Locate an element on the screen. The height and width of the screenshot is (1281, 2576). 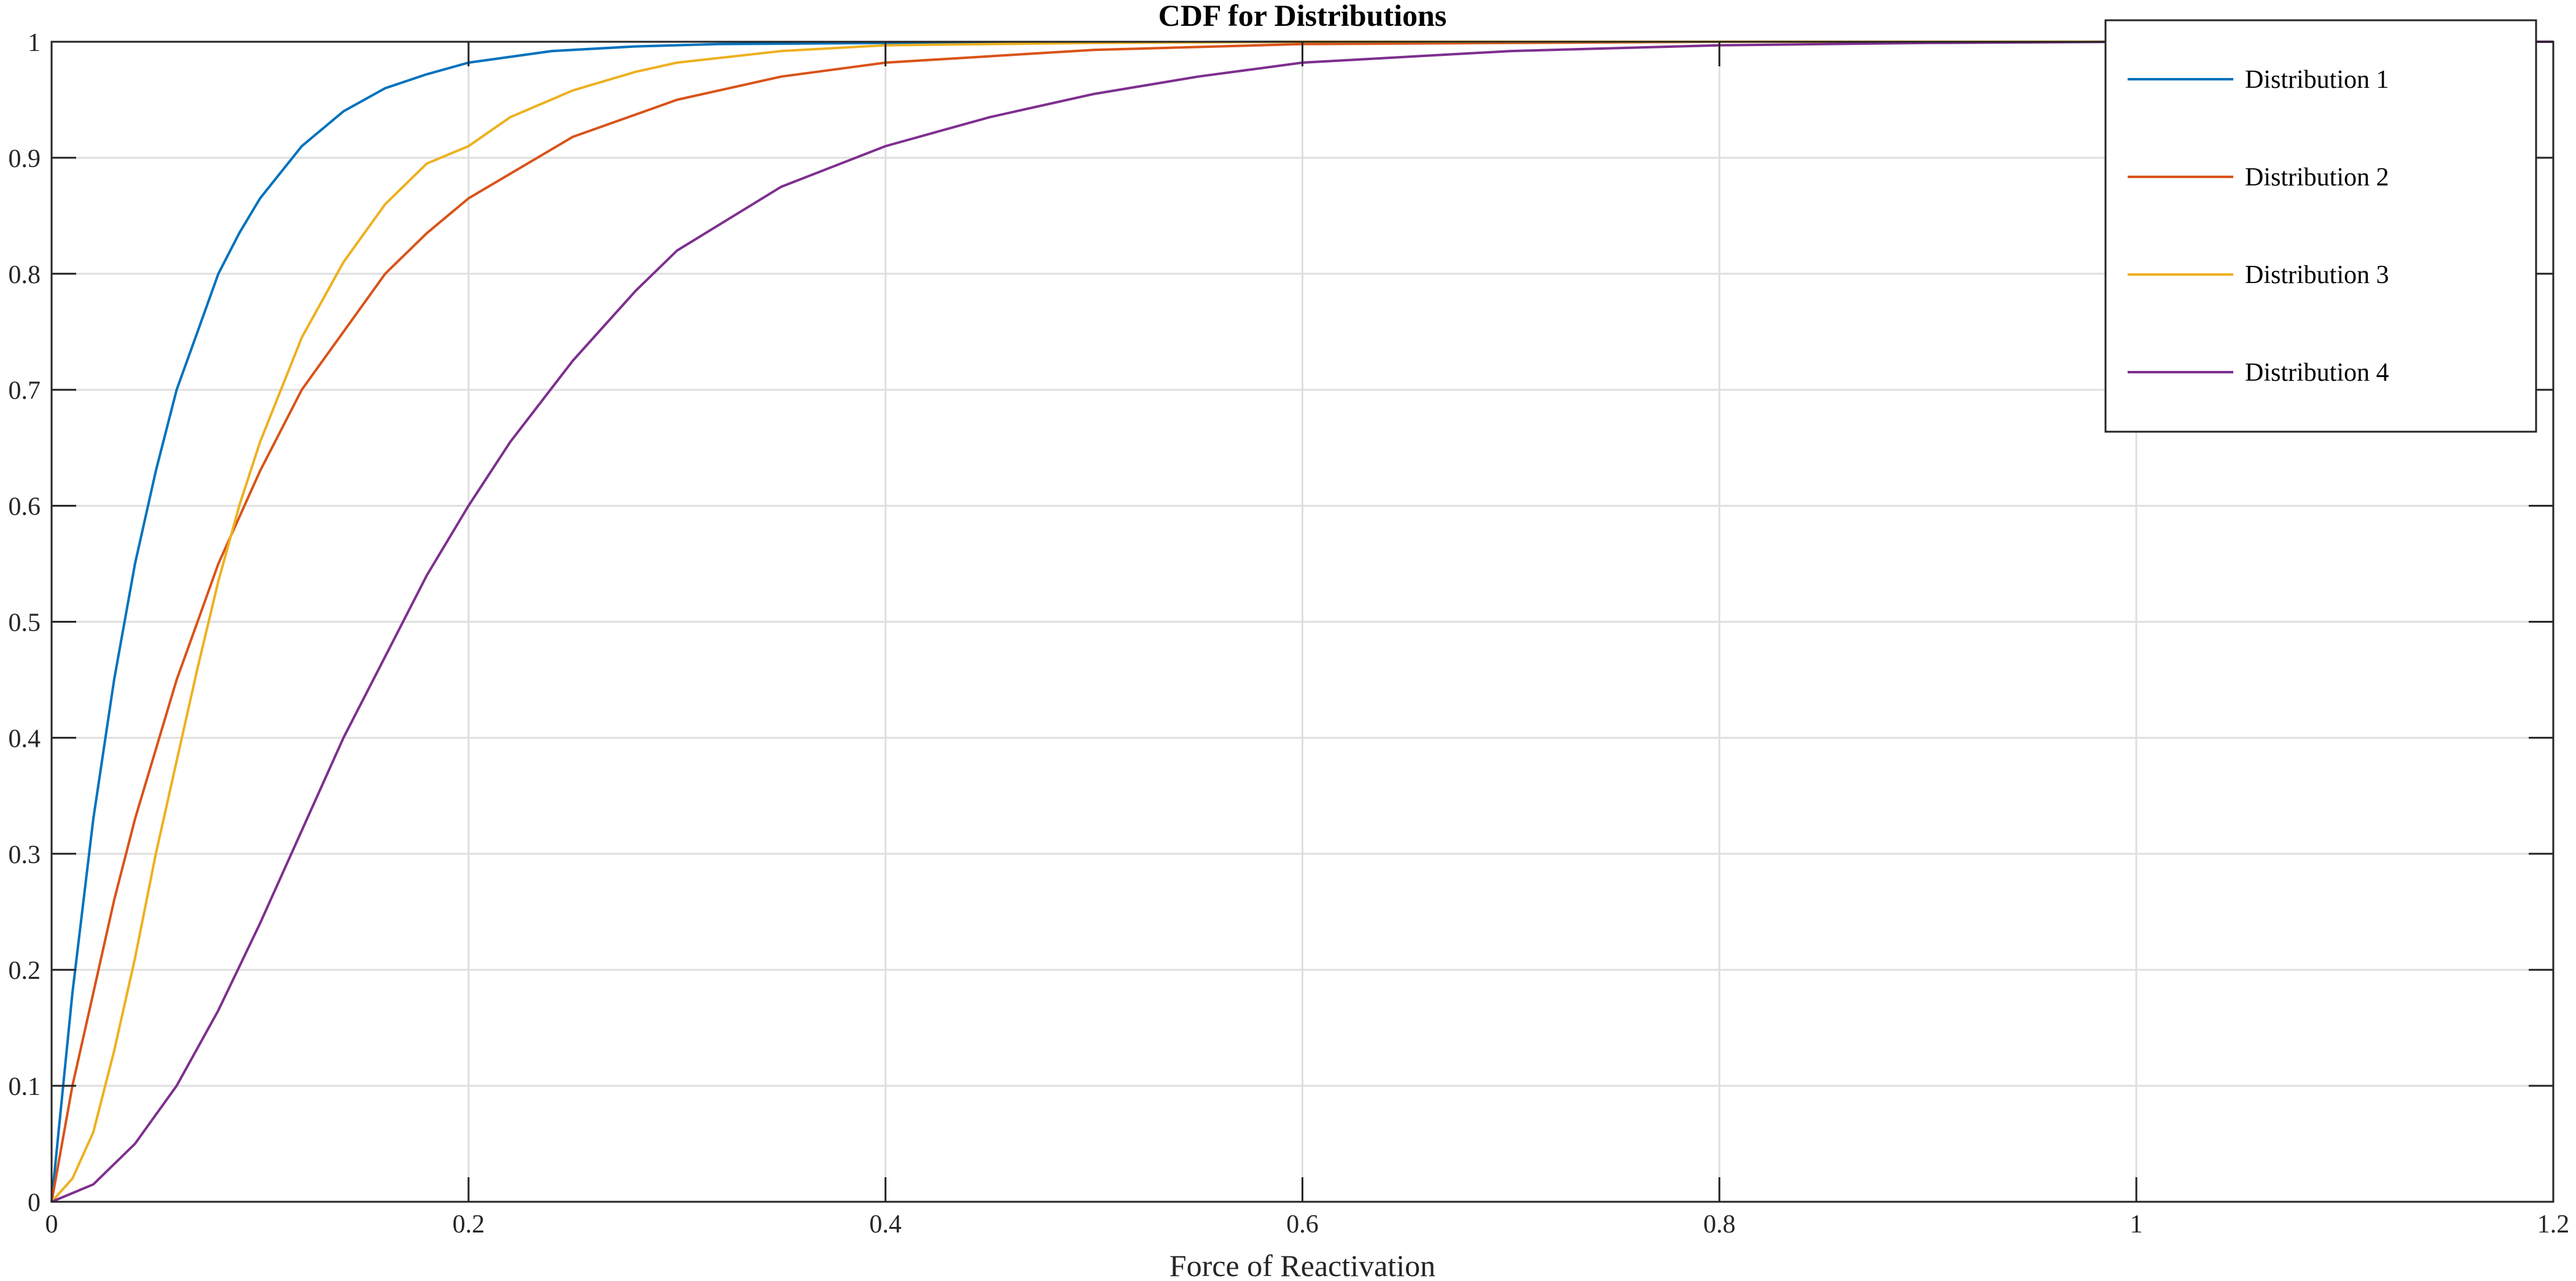
x-tick-label: 0.6 is located at coordinates (1302, 1224).